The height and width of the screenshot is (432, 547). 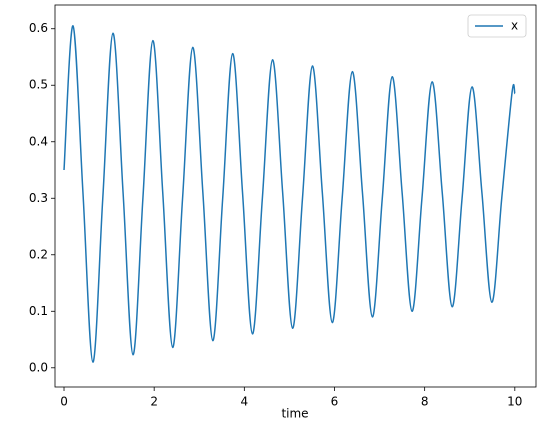 I want to click on legend-label: x, so click(x=514, y=26).